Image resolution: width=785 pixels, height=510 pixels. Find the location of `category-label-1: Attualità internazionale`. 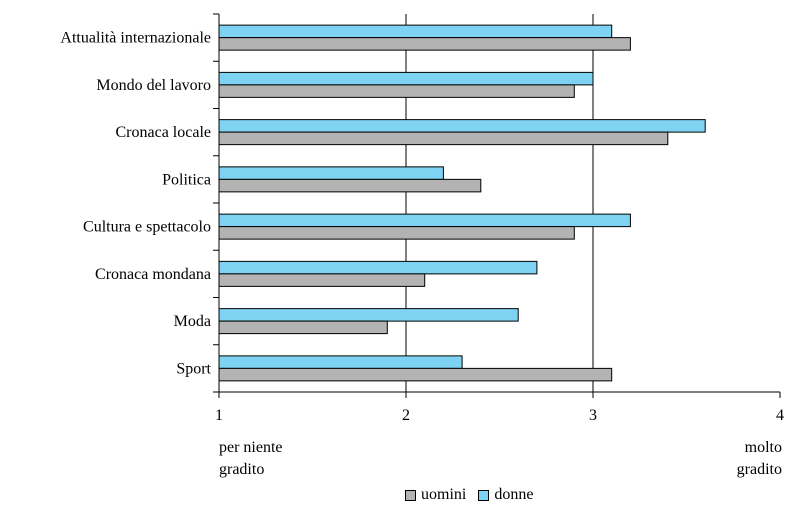

category-label-1: Attualità internazionale is located at coordinates (135, 38).